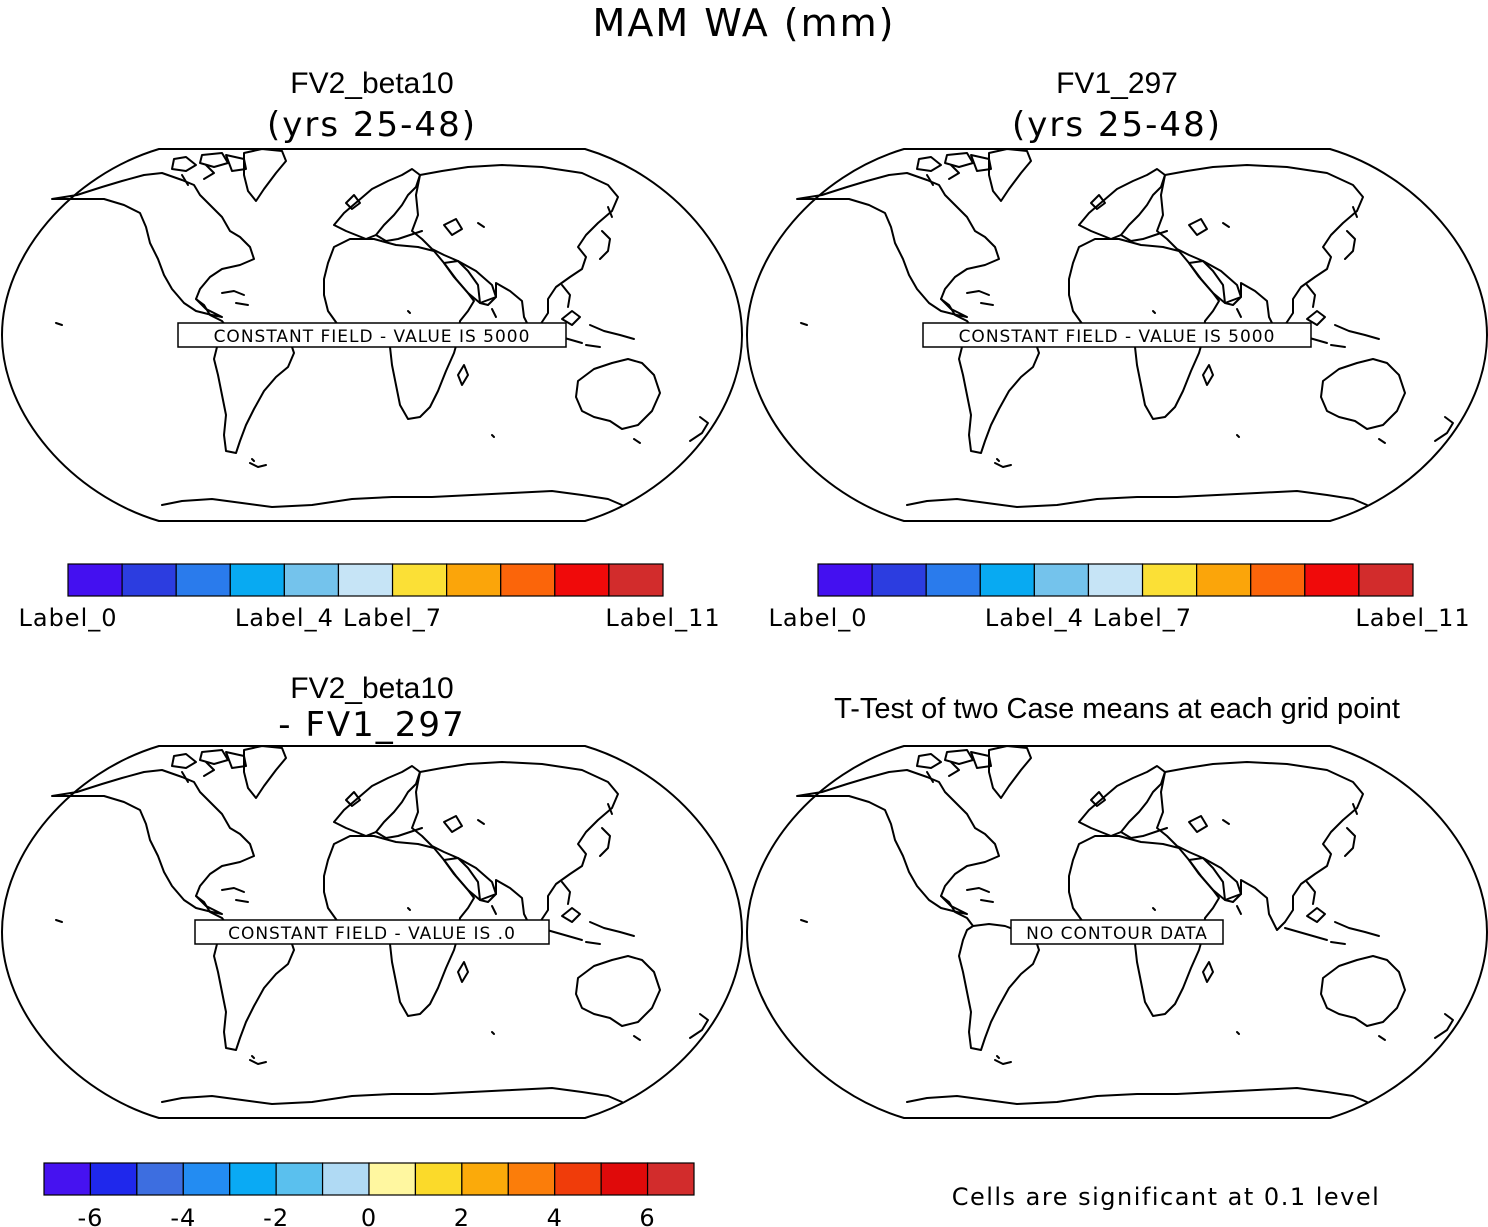 The width and height of the screenshot is (1488, 1227). Describe the element at coordinates (462, 1215) in the screenshot. I see `colorbar-label: 2` at that location.